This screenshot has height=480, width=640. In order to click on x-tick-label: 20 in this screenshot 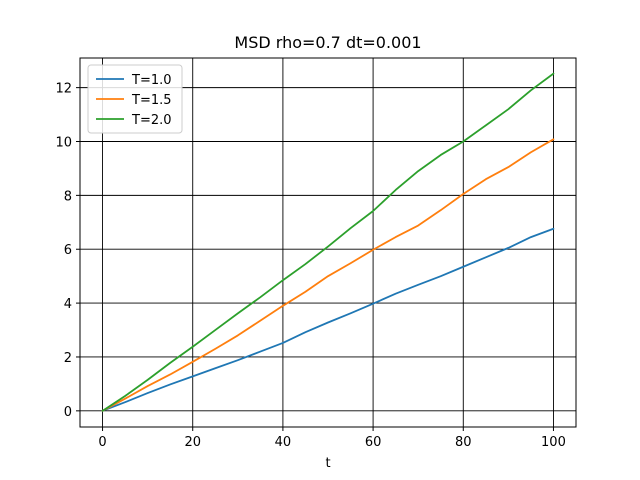, I will do `click(192, 442)`.